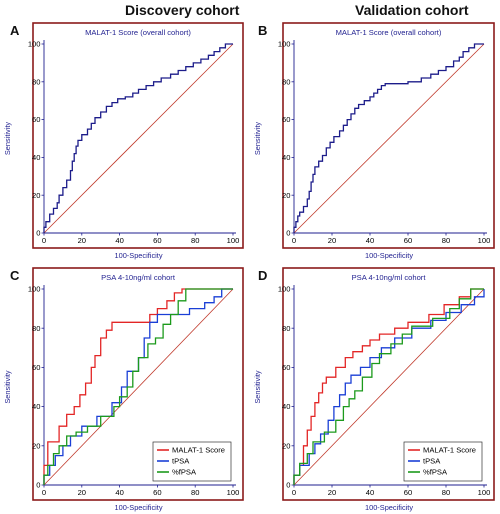  Describe the element at coordinates (370, 492) in the screenshot. I see `panel-d-x-tick-label: 40` at that location.